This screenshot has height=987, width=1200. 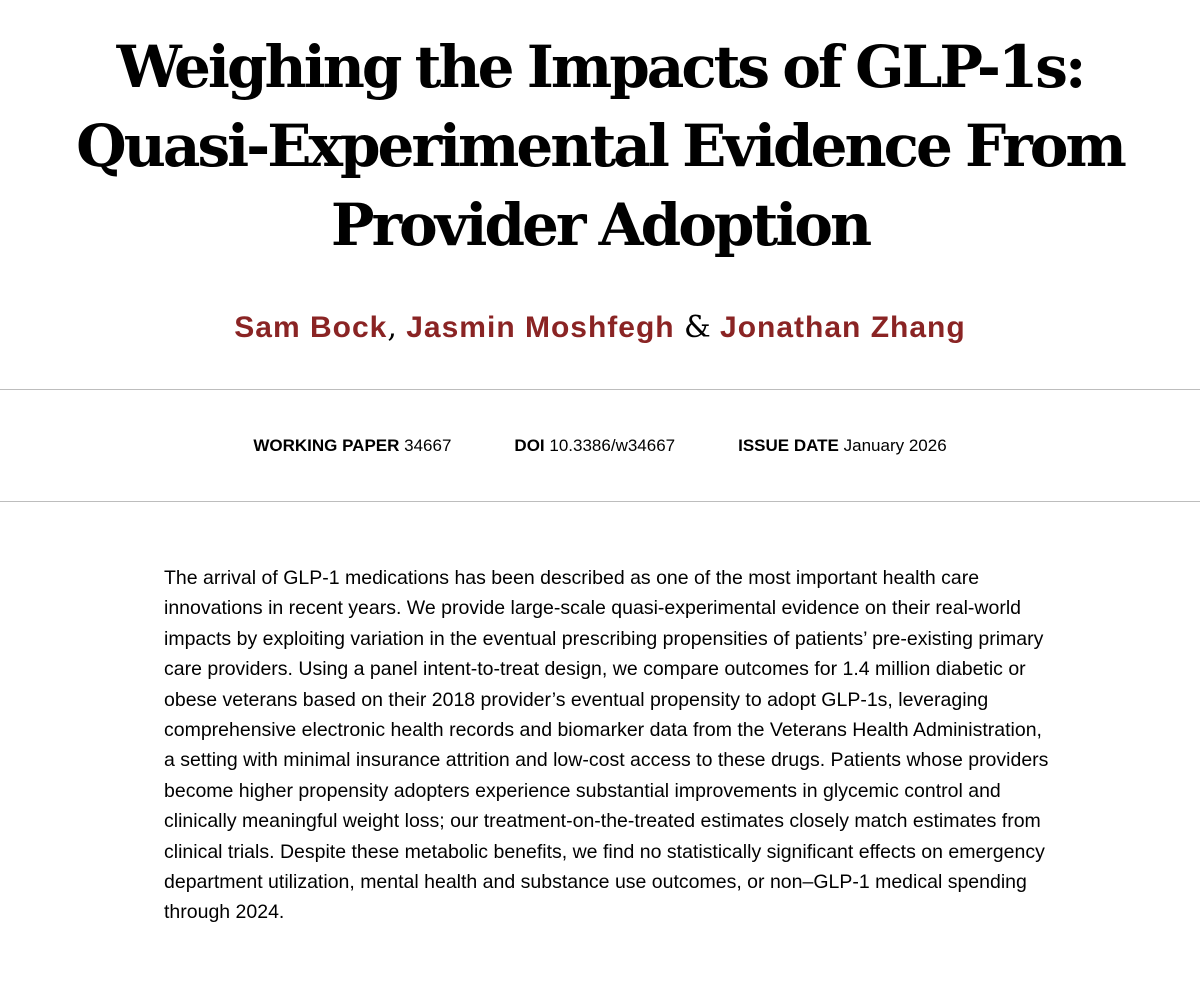 What do you see at coordinates (529, 445) in the screenshot?
I see `doi-label: DOI` at bounding box center [529, 445].